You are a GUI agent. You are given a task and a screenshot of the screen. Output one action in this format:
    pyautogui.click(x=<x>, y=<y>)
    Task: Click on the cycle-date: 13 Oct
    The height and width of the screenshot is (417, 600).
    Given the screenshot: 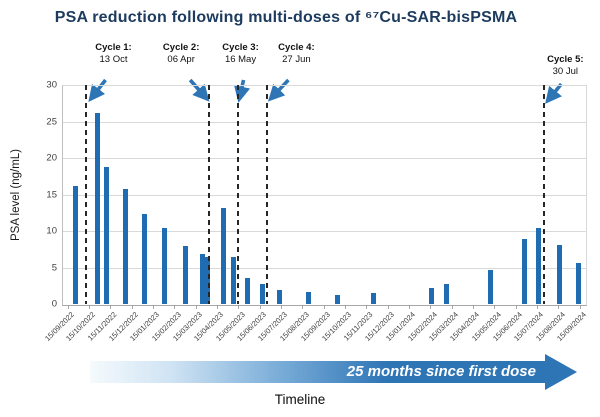 What is the action you would take?
    pyautogui.click(x=113, y=59)
    